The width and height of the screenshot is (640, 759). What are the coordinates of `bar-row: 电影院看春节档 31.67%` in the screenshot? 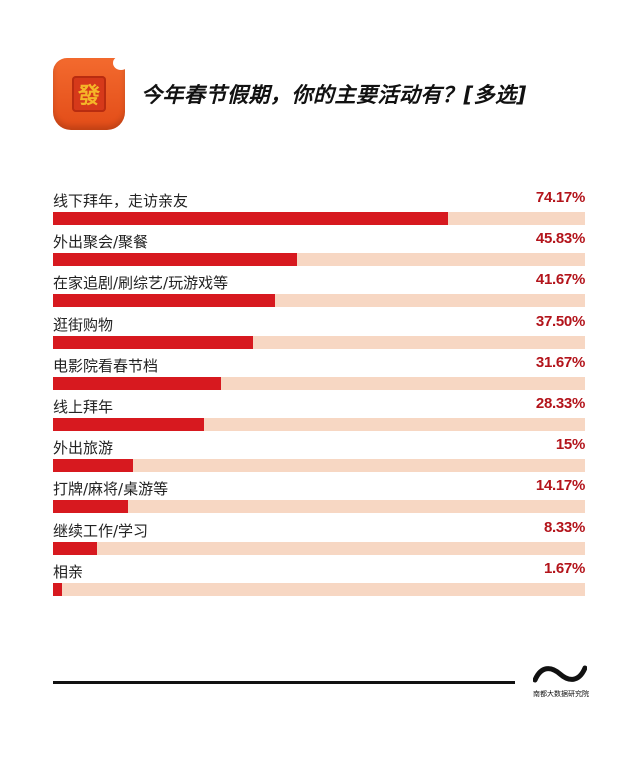 It's located at (319, 371).